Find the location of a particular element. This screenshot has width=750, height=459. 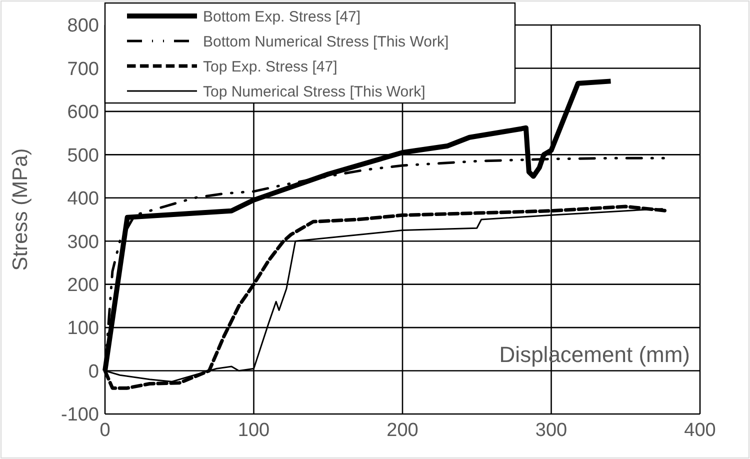

y-axis-title: Stress (MPa) is located at coordinates (20, 209).